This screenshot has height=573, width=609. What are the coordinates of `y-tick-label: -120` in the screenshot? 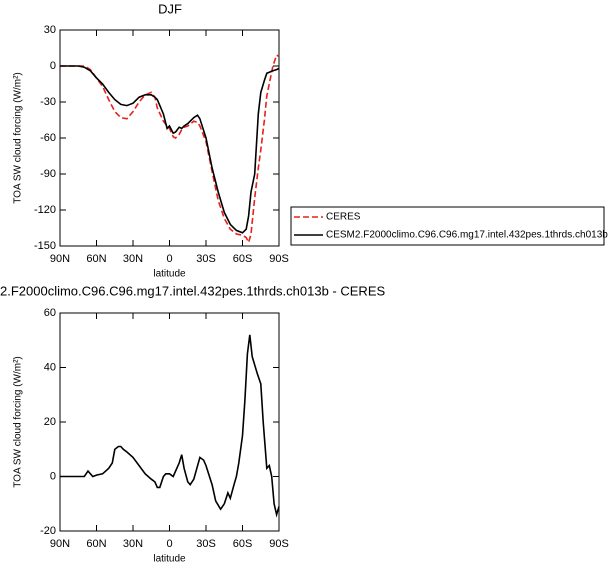 It's located at (45, 210).